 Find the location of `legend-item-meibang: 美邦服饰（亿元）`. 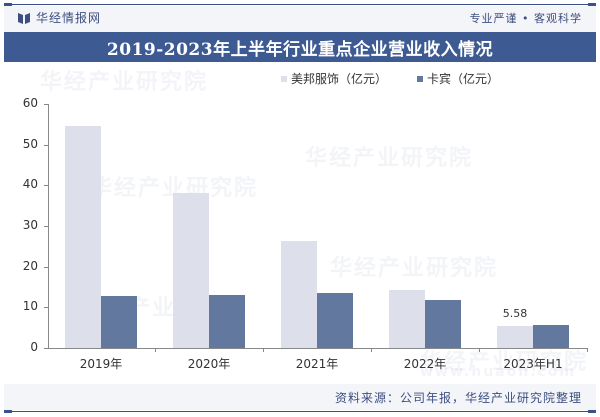

legend-item-meibang: 美邦服饰（亿元） is located at coordinates (333, 78).